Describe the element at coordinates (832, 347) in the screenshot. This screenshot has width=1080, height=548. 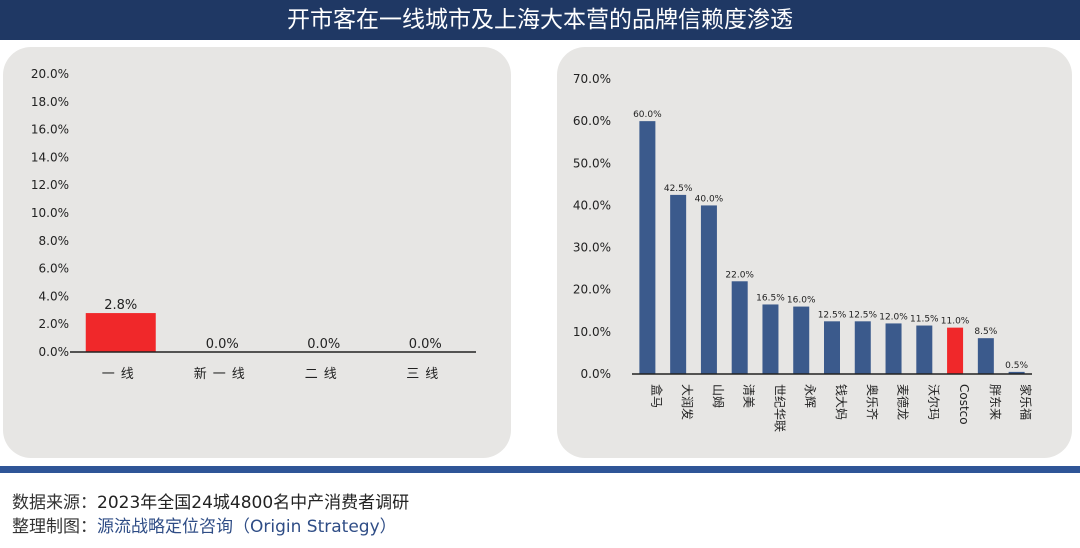
I see `bar-钱大妈` at that location.